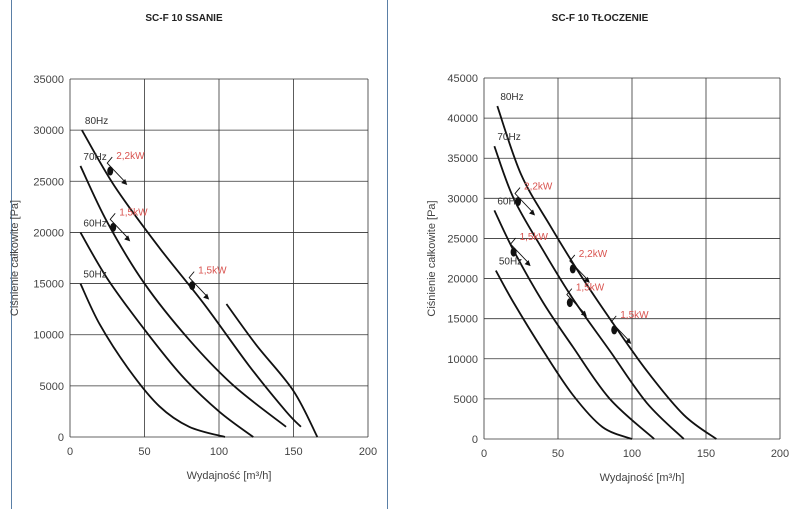 The height and width of the screenshot is (509, 800). What do you see at coordinates (387, 254) in the screenshot?
I see `divider-middle` at bounding box center [387, 254].